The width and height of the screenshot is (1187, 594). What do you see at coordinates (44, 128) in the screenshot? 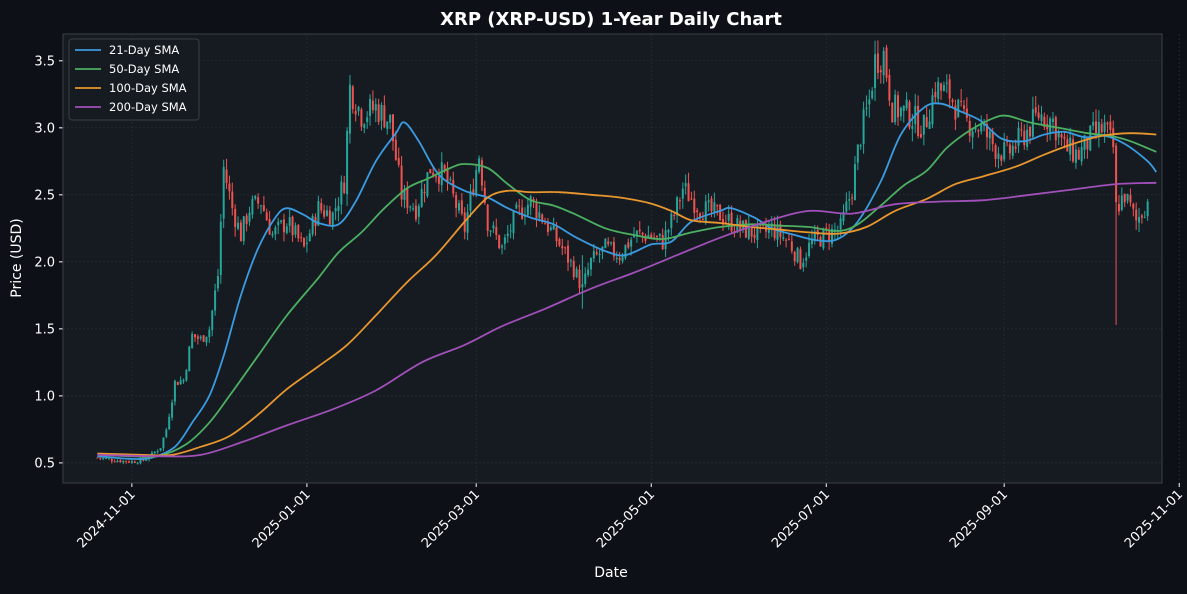
I see `y-tick-label: 3.0` at bounding box center [44, 128].